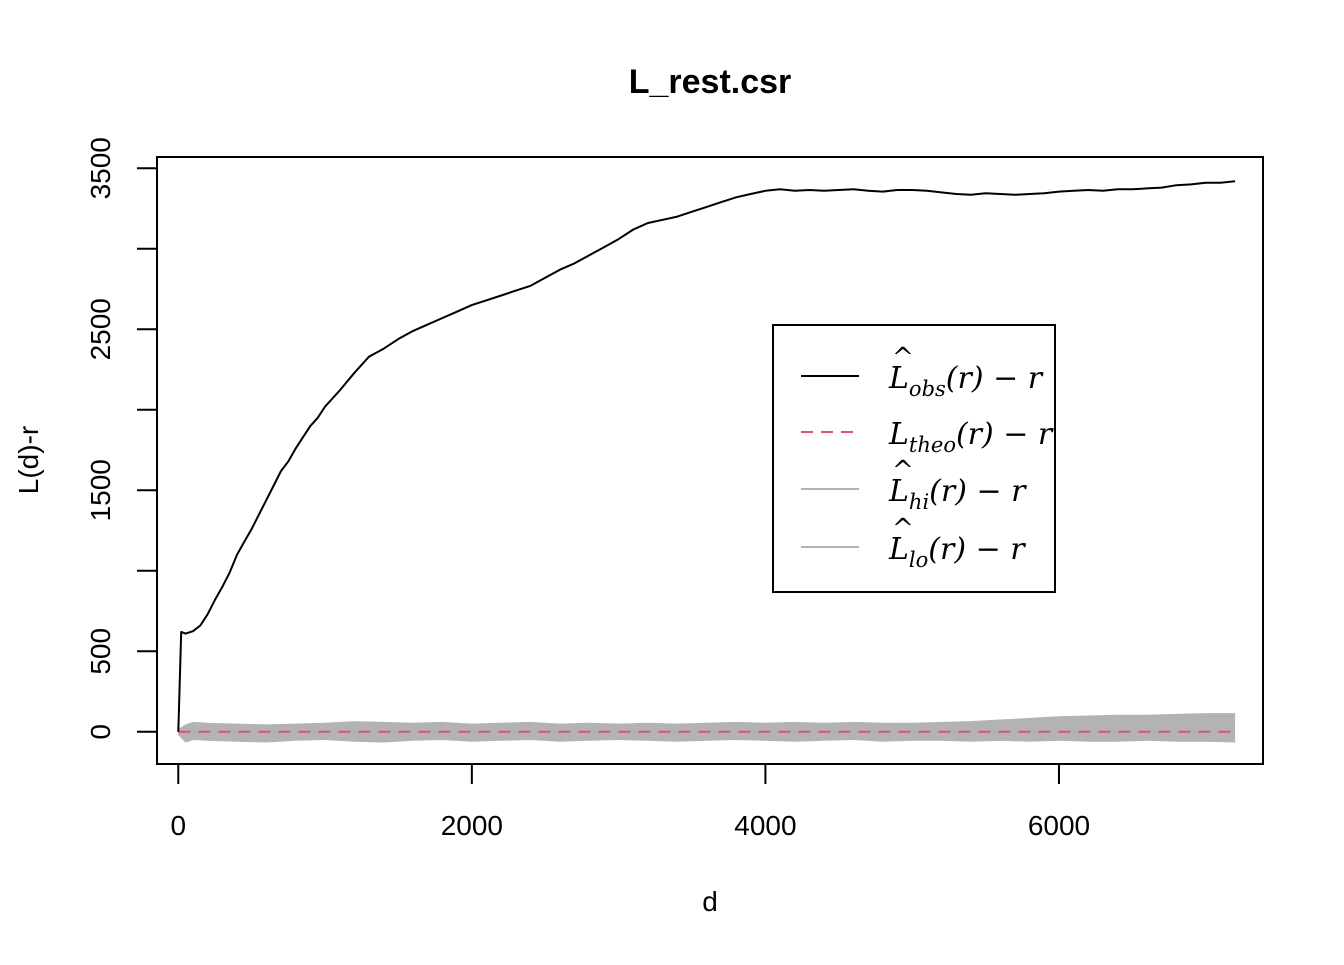 The image size is (1344, 965). I want to click on x-tick-label: 4000, so click(765, 825).